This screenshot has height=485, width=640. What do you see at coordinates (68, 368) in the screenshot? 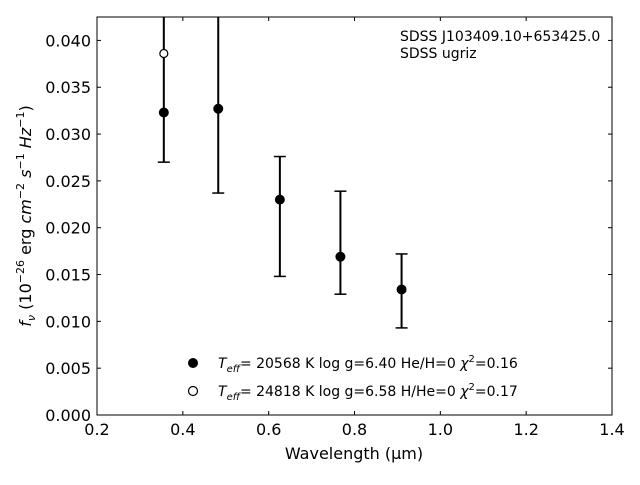
I see `y-tick-label: 0.005` at bounding box center [68, 368].